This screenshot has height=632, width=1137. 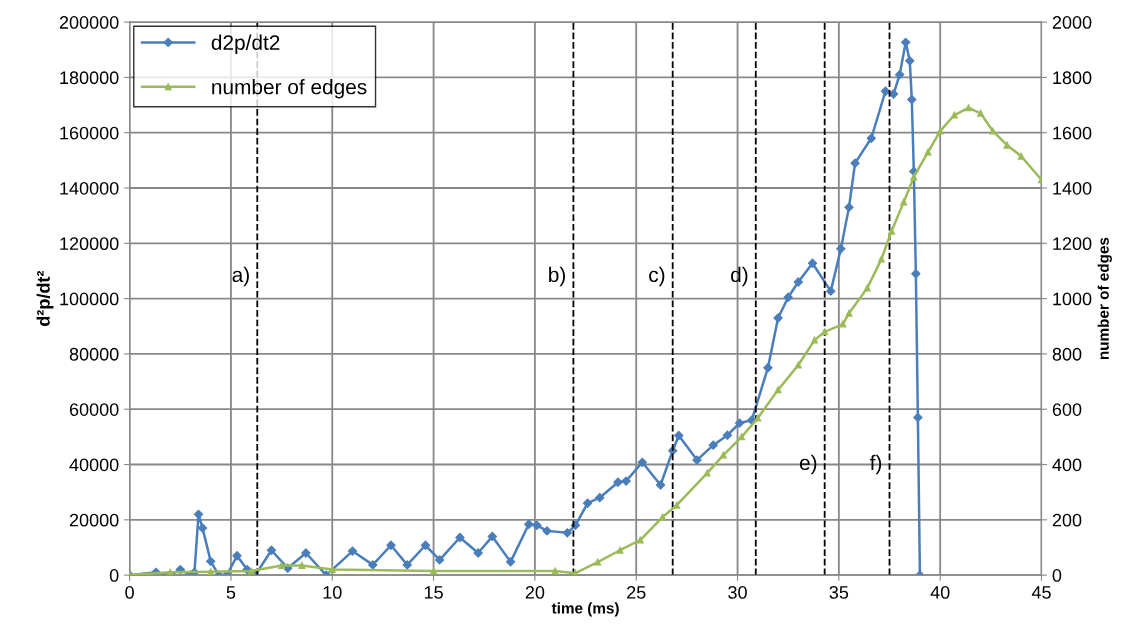 What do you see at coordinates (433, 592) in the screenshot?
I see `x-tick-label: 15` at bounding box center [433, 592].